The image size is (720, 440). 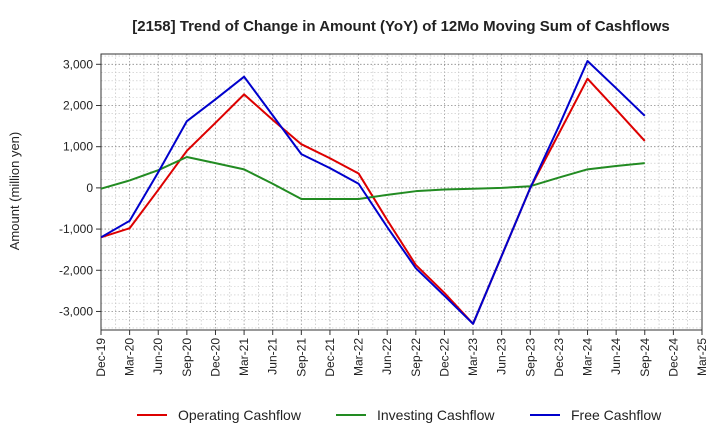 I want to click on legend-label-operating-cashflow: Operating Cashflow, so click(x=240, y=415).